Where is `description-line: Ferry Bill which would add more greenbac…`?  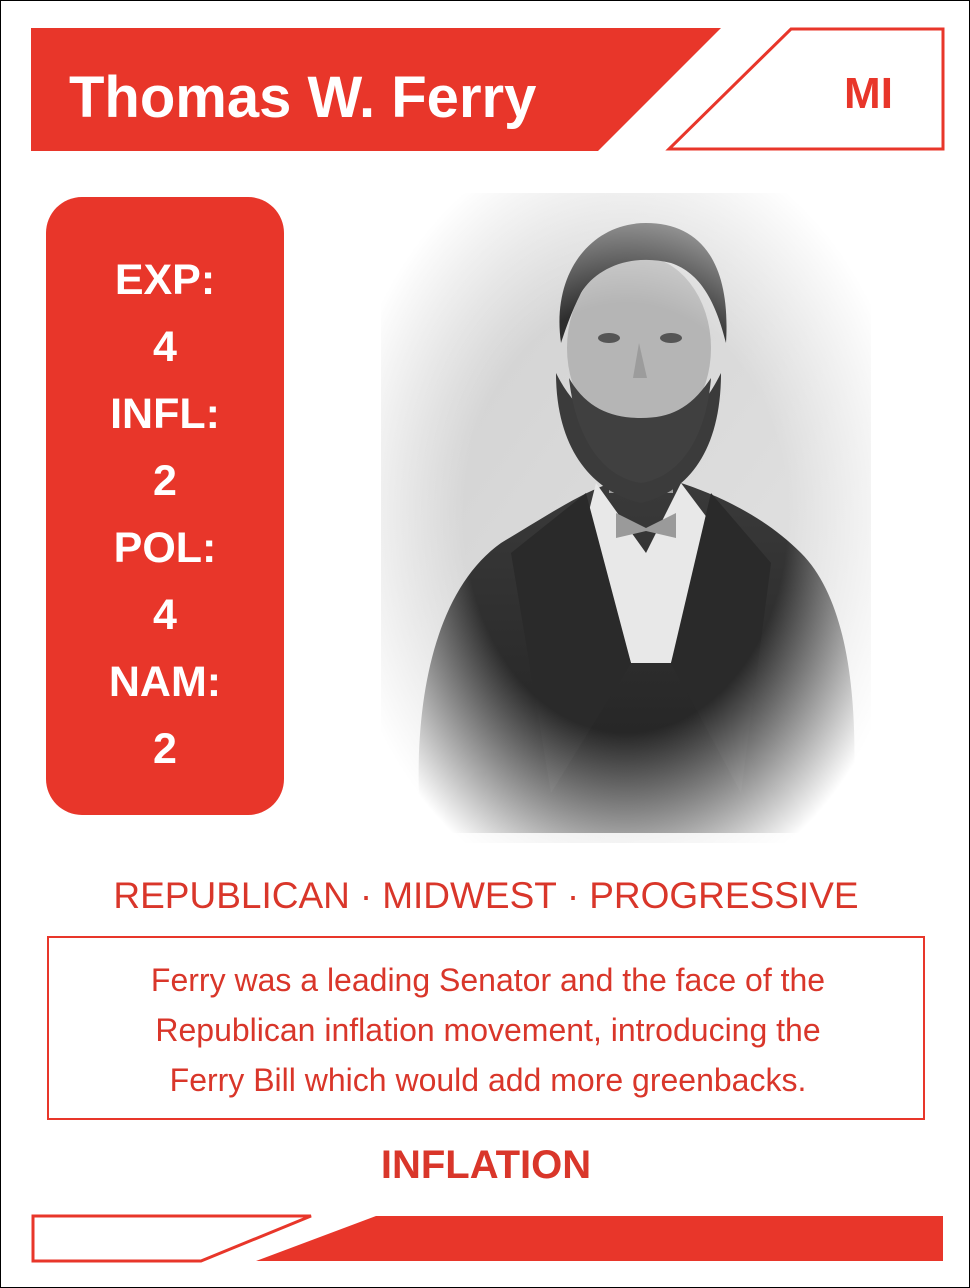
description-line: Ferry Bill which would add more greenbac… is located at coordinates (488, 1080).